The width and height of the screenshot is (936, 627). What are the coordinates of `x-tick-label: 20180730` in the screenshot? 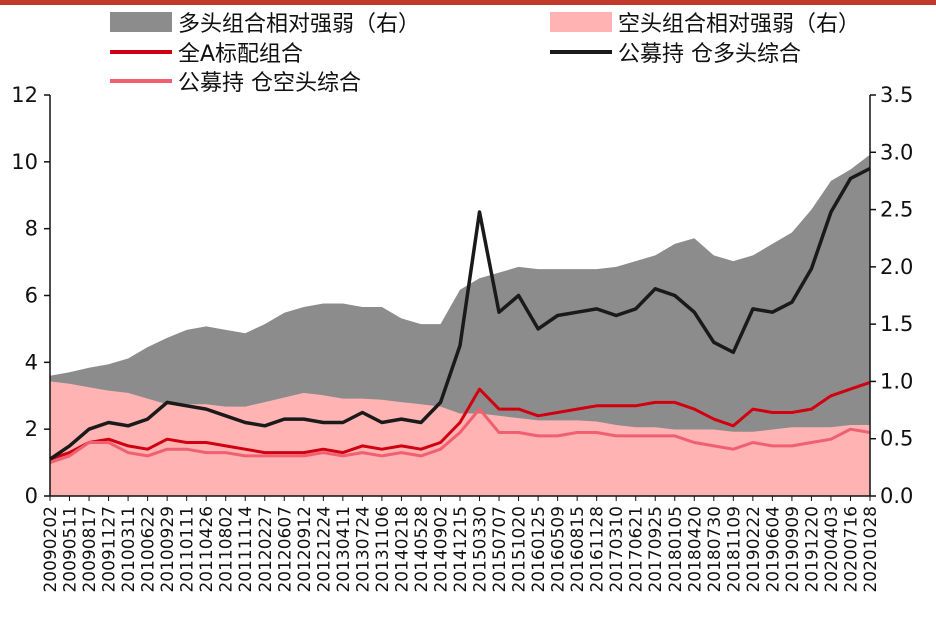 It's located at (715, 549).